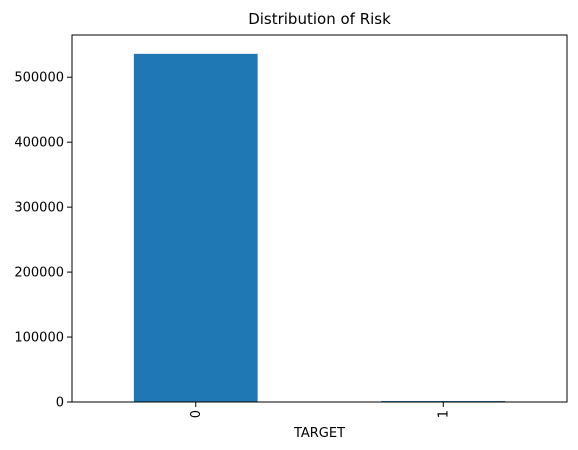 The image size is (578, 450). Describe the element at coordinates (39, 338) in the screenshot. I see `y-tick-label: 100000` at that location.